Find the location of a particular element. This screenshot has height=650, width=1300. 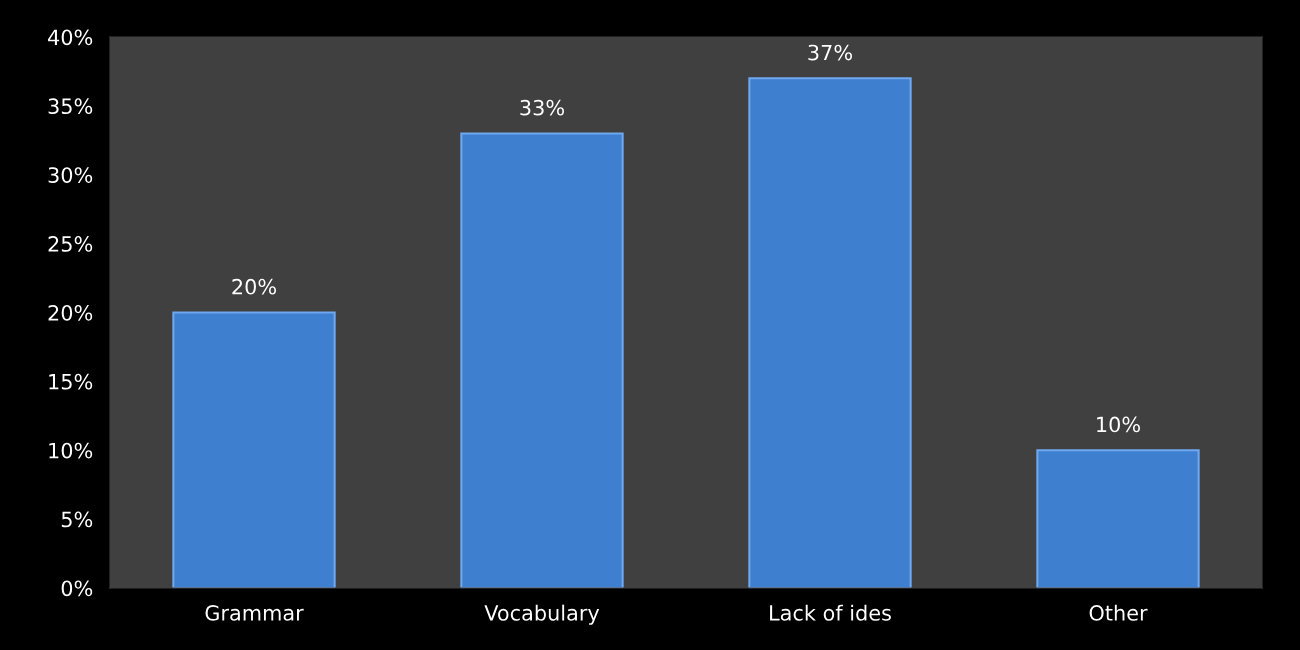

data-label: 10% is located at coordinates (1118, 424).